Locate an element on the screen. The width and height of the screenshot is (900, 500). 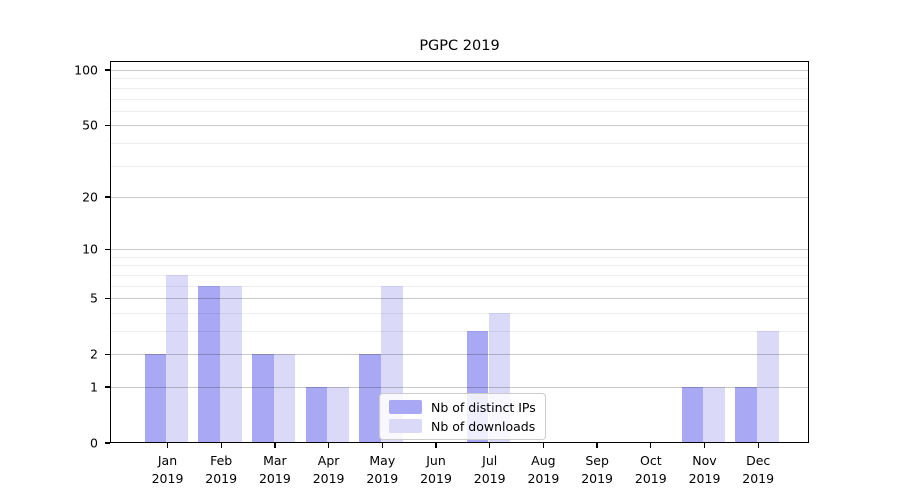
legend-swatch-distinct-ips-icon is located at coordinates (405, 407).